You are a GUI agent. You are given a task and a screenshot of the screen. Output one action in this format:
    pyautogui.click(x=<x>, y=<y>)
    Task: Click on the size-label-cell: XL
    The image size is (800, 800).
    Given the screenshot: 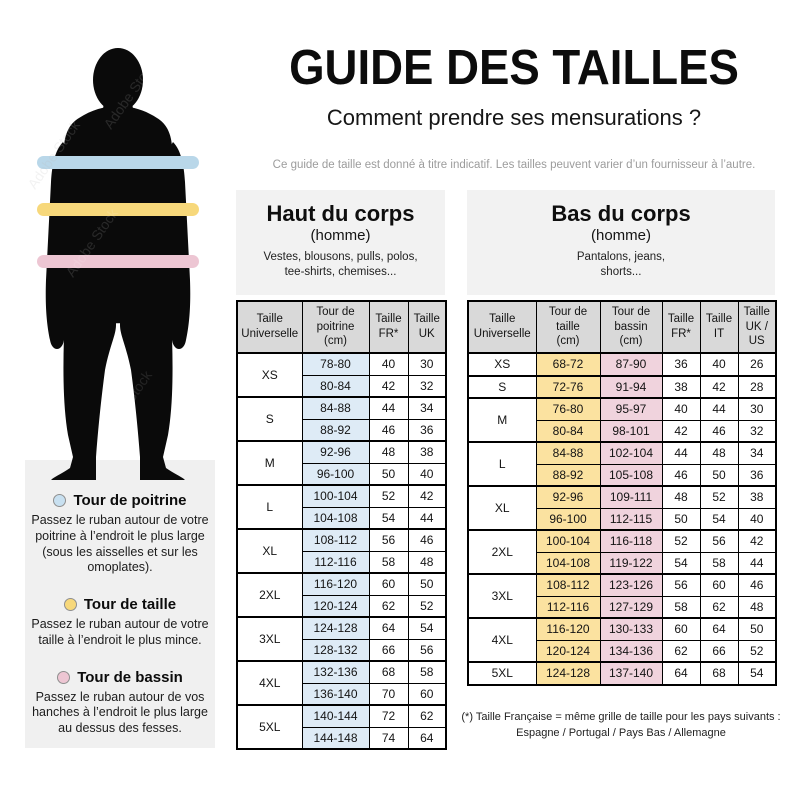 What is the action you would take?
    pyautogui.click(x=502, y=508)
    